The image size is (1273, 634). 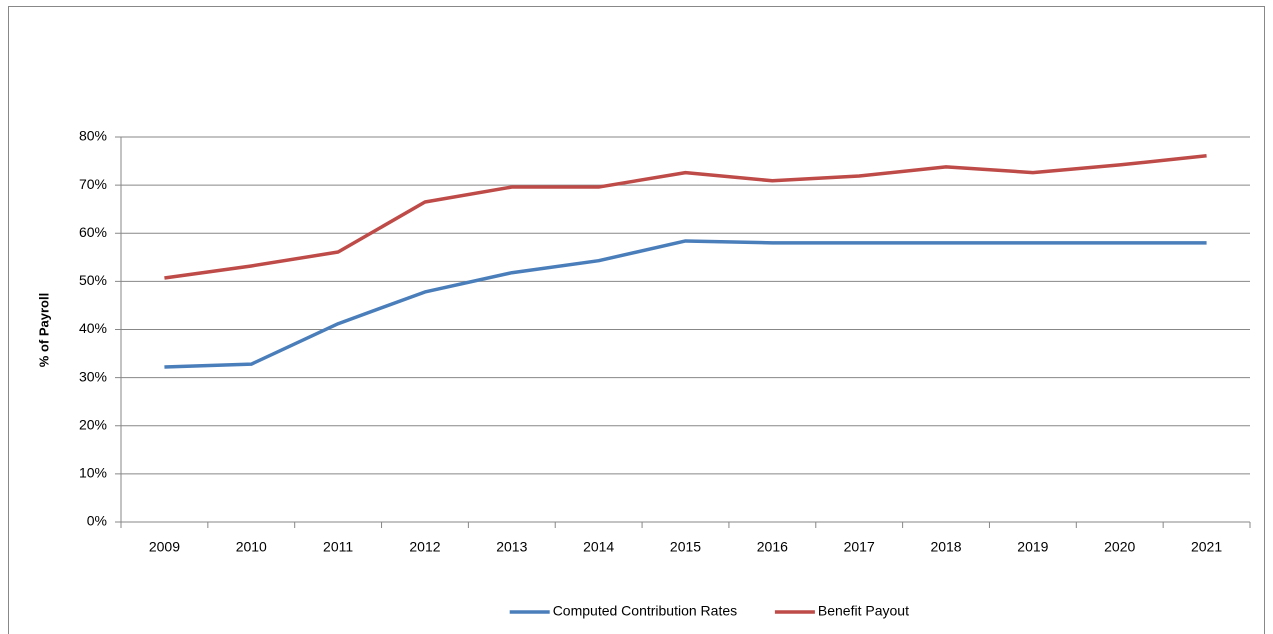 What do you see at coordinates (1206, 547) in the screenshot?
I see `x-tick-label: 2021` at bounding box center [1206, 547].